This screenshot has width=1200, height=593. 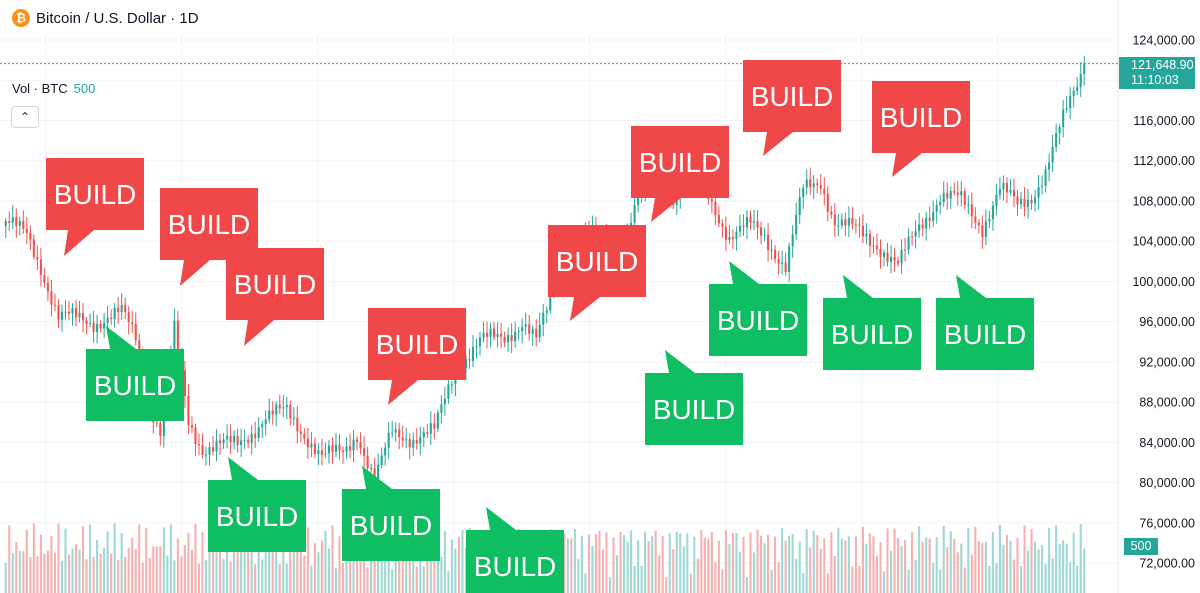 I want to click on collapse-button: ⌃, so click(x=25, y=117).